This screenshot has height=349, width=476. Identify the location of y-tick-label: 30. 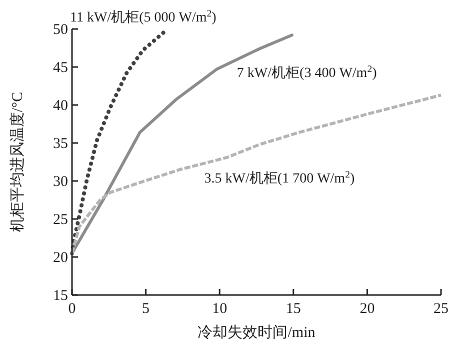
(60, 182).